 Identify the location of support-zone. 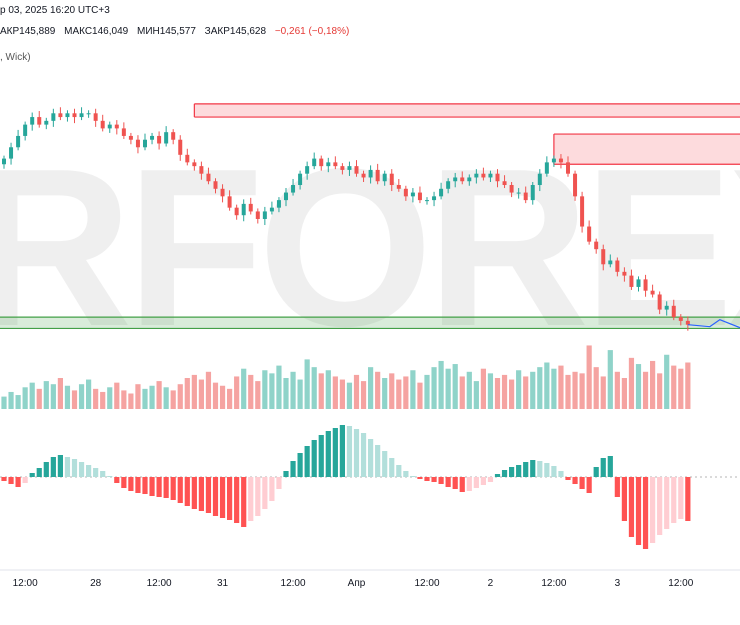
(370, 323).